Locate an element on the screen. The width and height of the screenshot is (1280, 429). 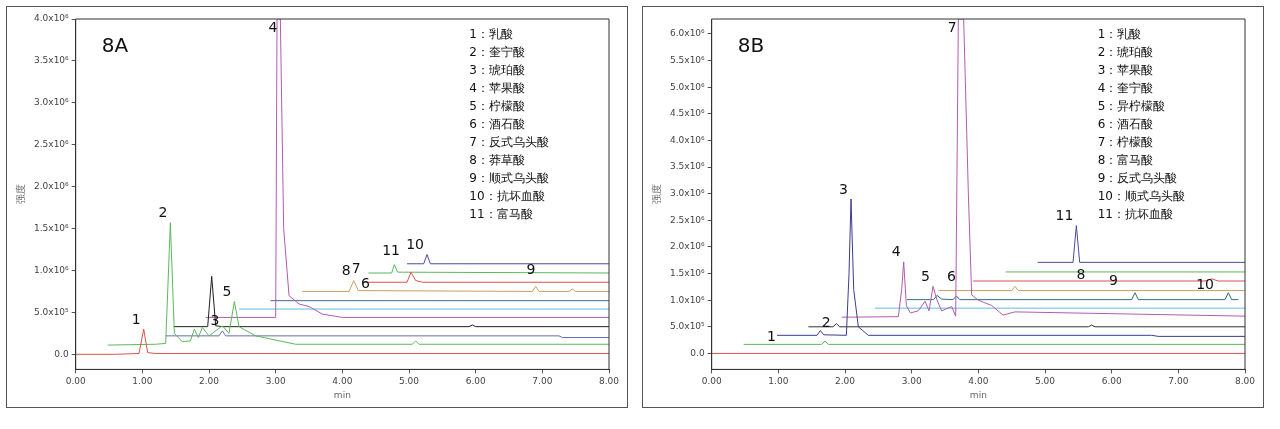
annotation: 3：琥珀酸 is located at coordinates (497, 70).